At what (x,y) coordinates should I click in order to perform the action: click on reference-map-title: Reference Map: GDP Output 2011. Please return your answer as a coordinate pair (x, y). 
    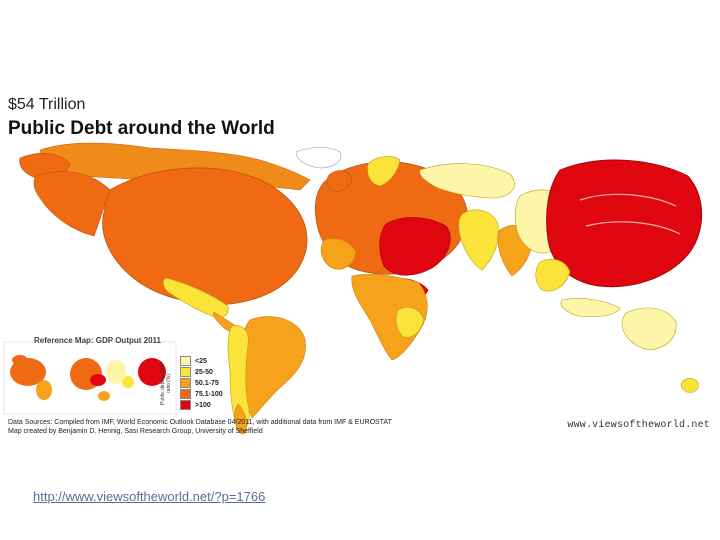
    Looking at the image, I should click on (97, 340).